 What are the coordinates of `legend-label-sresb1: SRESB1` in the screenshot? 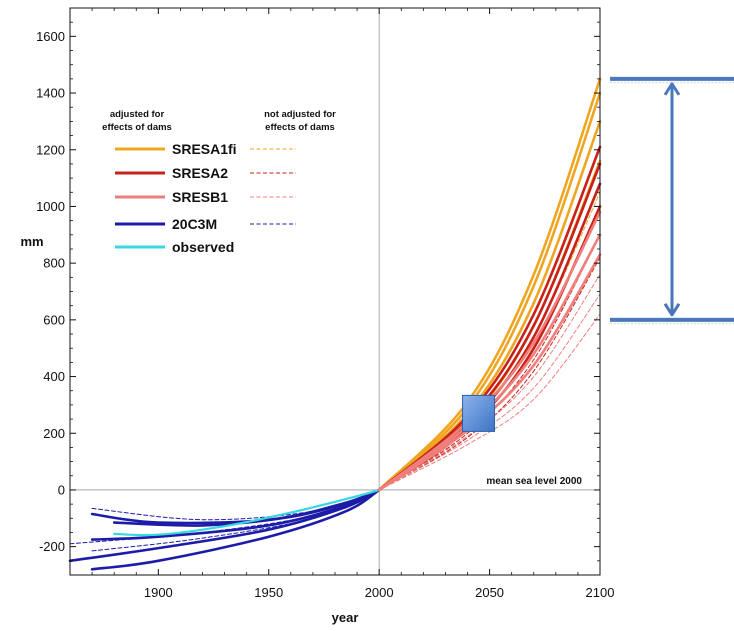 It's located at (200, 197).